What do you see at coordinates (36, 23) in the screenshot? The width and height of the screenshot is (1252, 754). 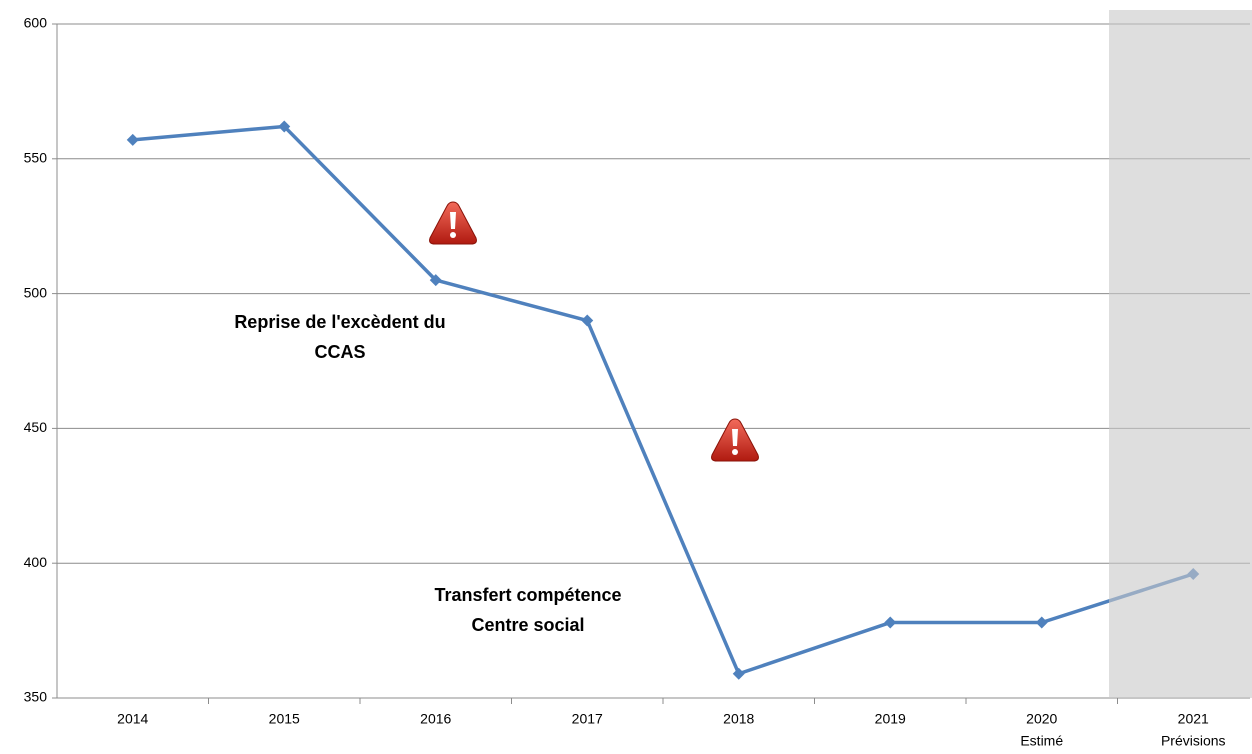 I see `y-tick-label: 600` at bounding box center [36, 23].